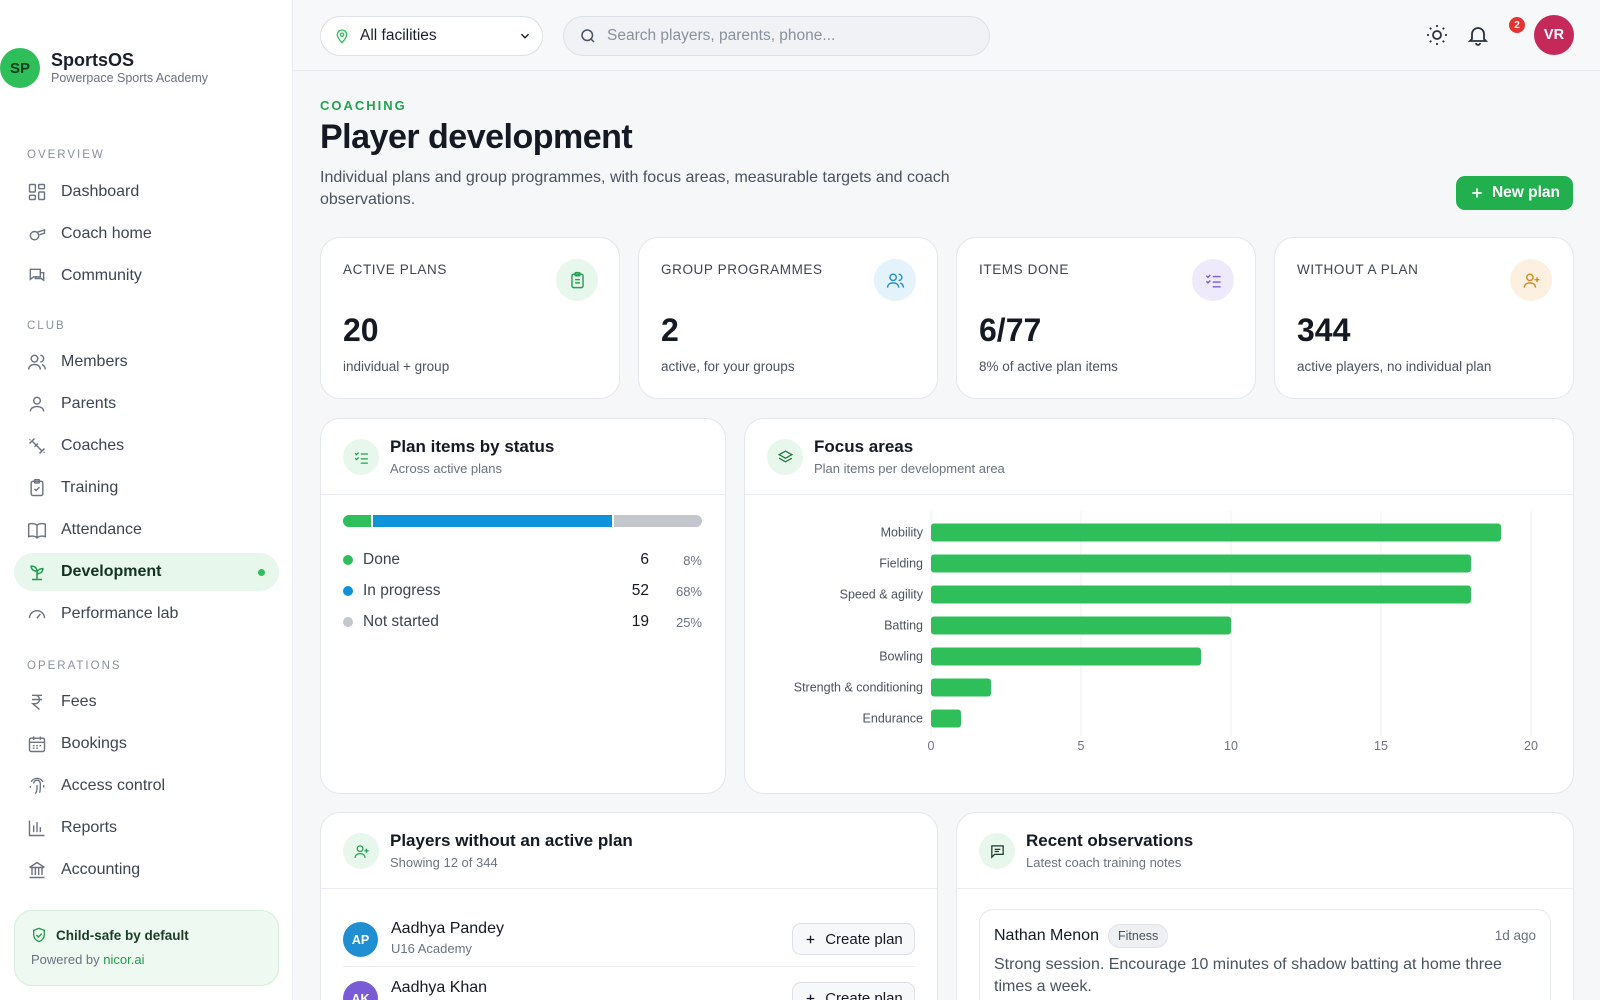 This screenshot has height=1000, width=1600. What do you see at coordinates (640, 621) in the screenshot?
I see `status-count: 19` at bounding box center [640, 621].